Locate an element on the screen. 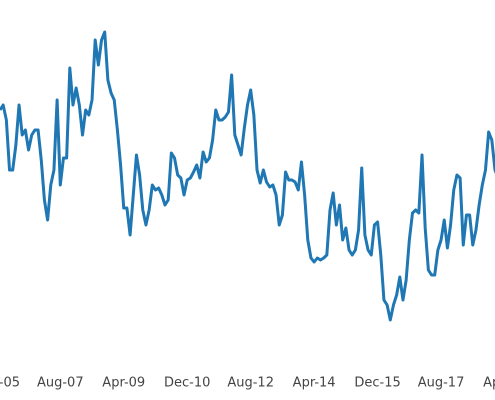  x-tick-label: Aug-12 is located at coordinates (250, 383).